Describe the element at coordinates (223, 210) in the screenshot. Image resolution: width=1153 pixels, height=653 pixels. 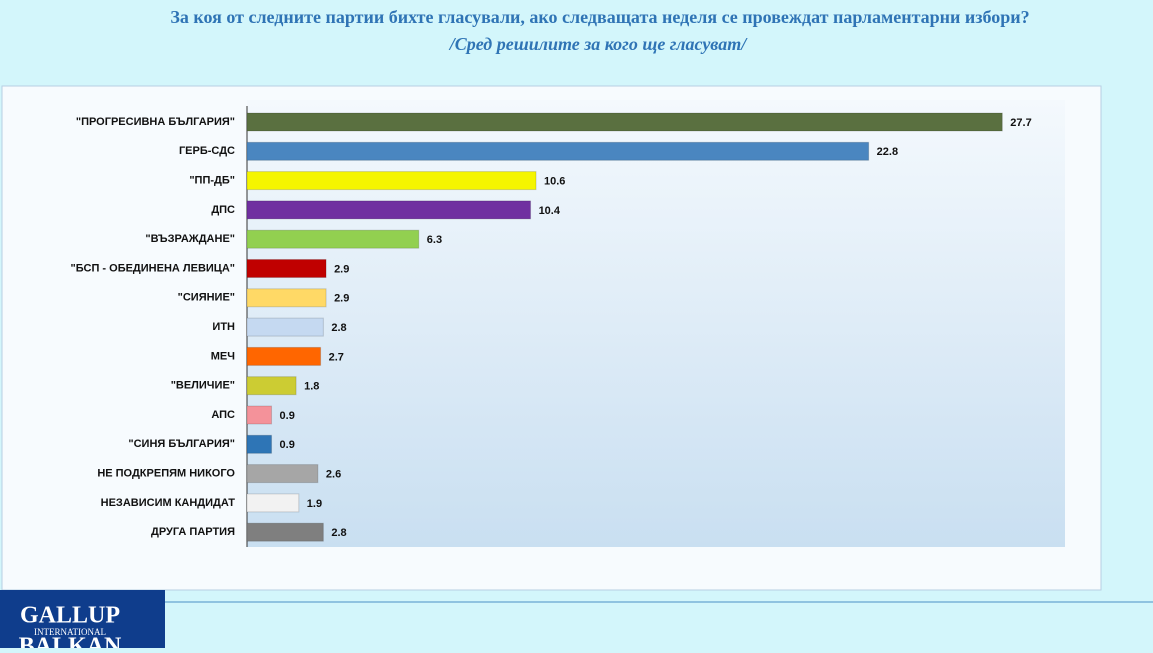
I see `y-tick-label: ДПС` at that location.